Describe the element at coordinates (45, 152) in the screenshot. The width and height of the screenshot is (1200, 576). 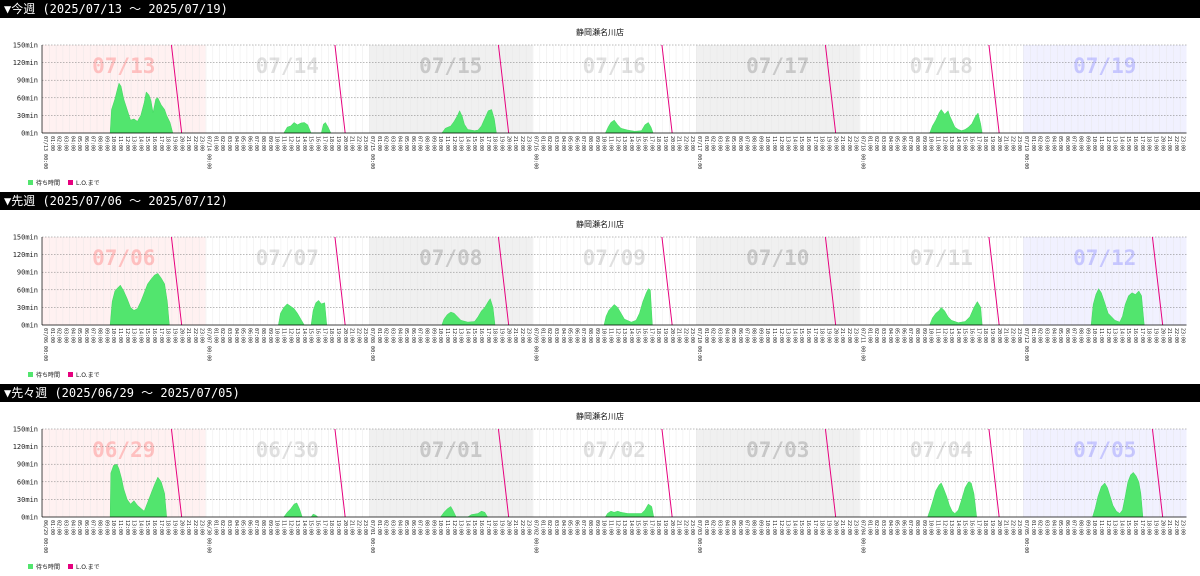
I see `x-tick-label: 07/13 00:00` at that location.